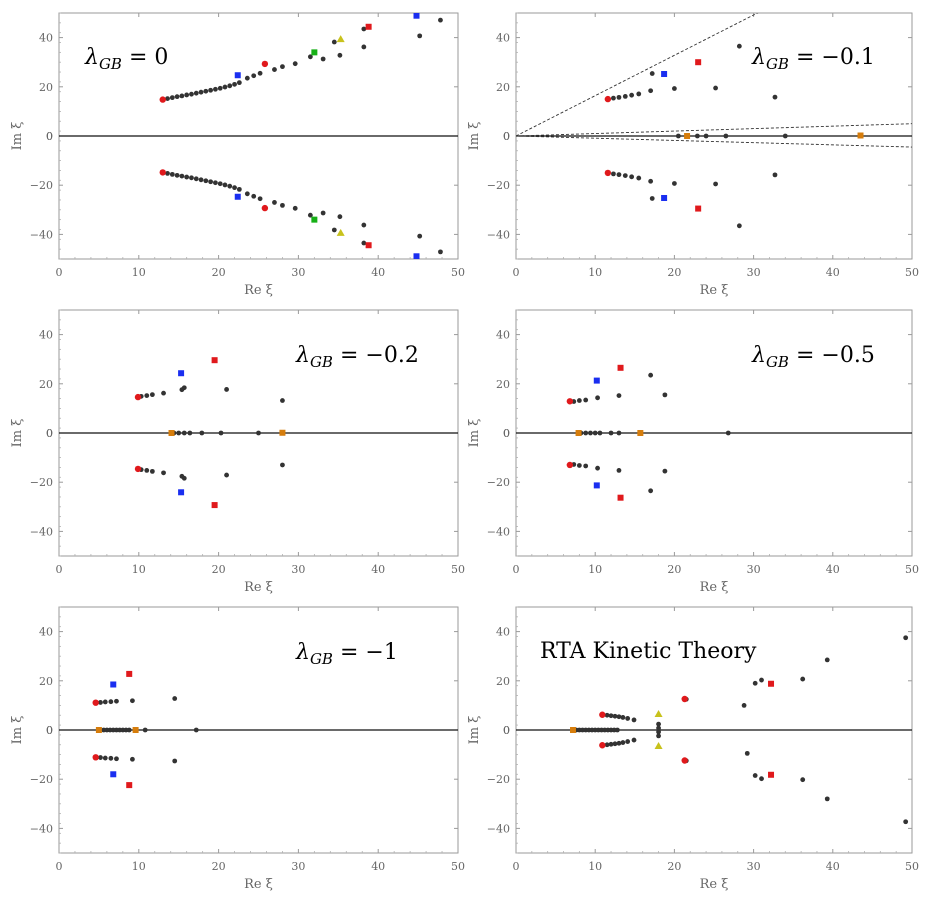 The image size is (941, 912). I want to click on x-tick-label: 10, so click(139, 569).